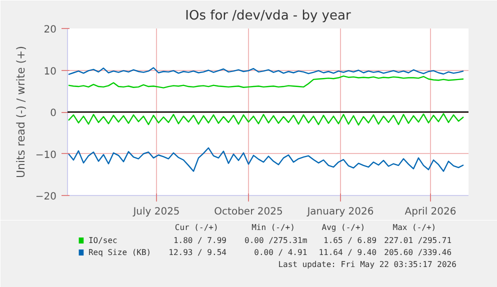  Describe the element at coordinates (200, 240) in the screenshot. I see `text: 1.80 / 7.99` at that location.